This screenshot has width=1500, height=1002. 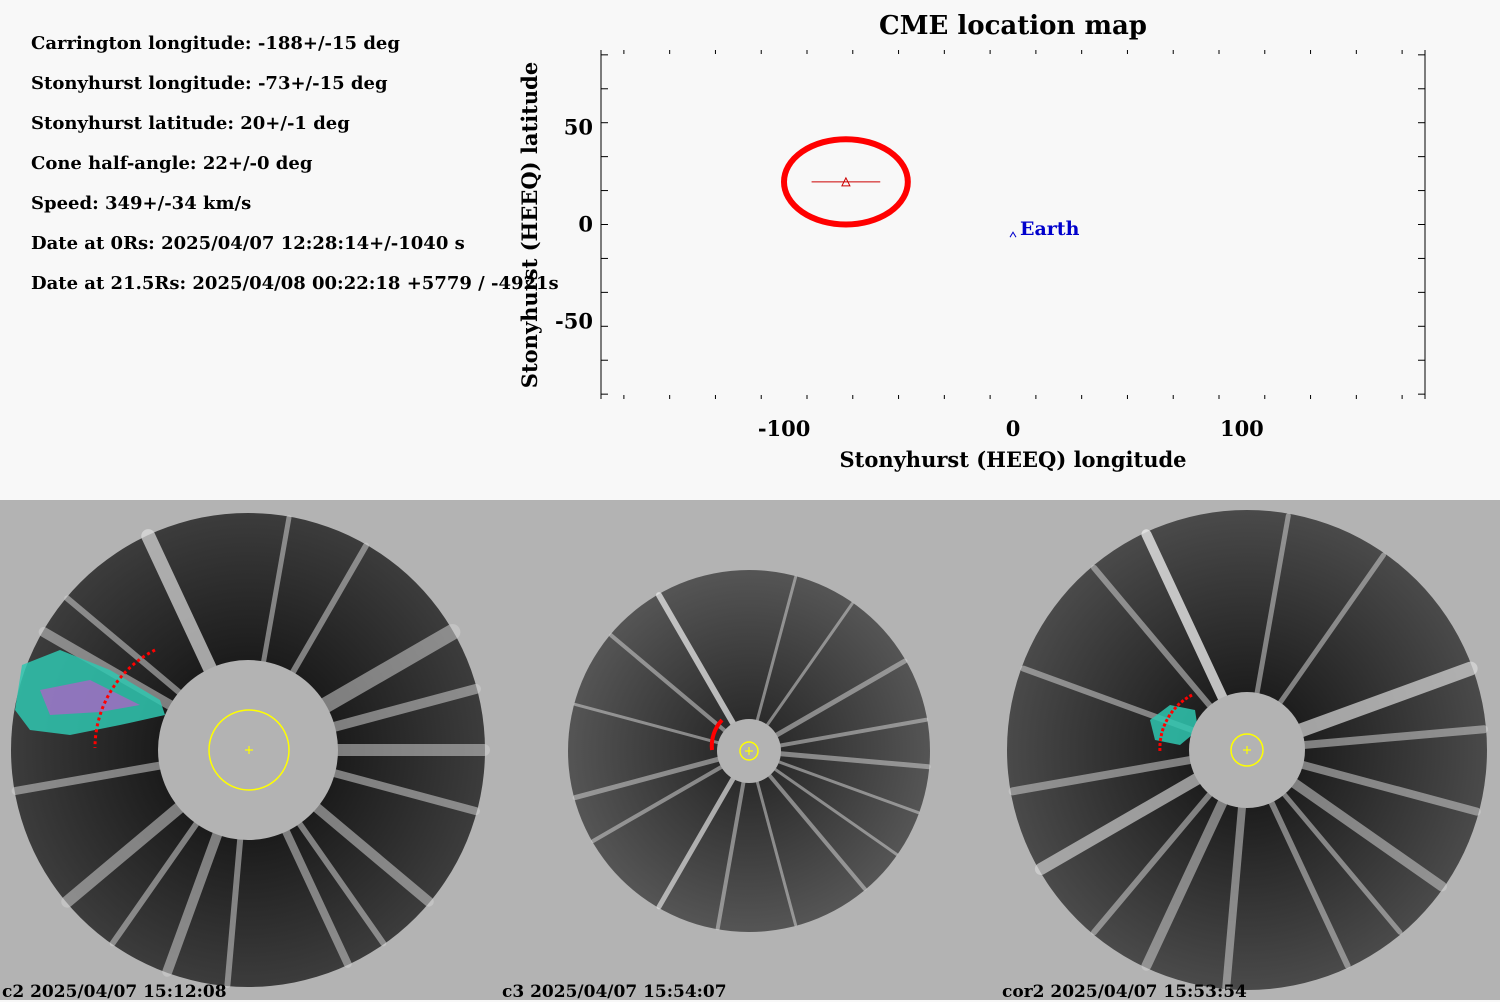 I want to click on x-tick-label: -100, so click(x=784, y=428).